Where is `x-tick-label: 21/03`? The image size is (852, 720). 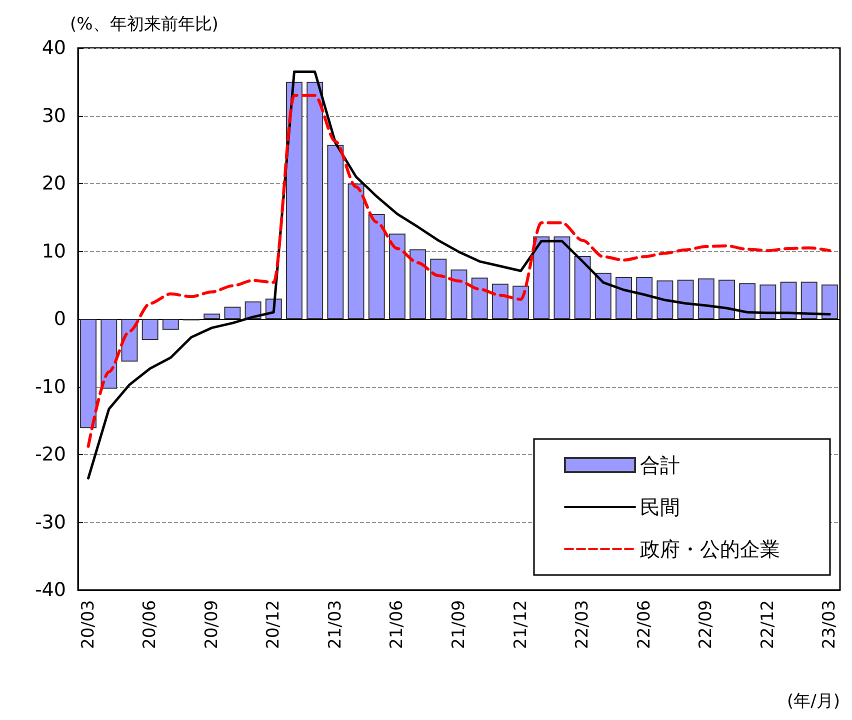
x-tick-label: 21/03 is located at coordinates (335, 624).